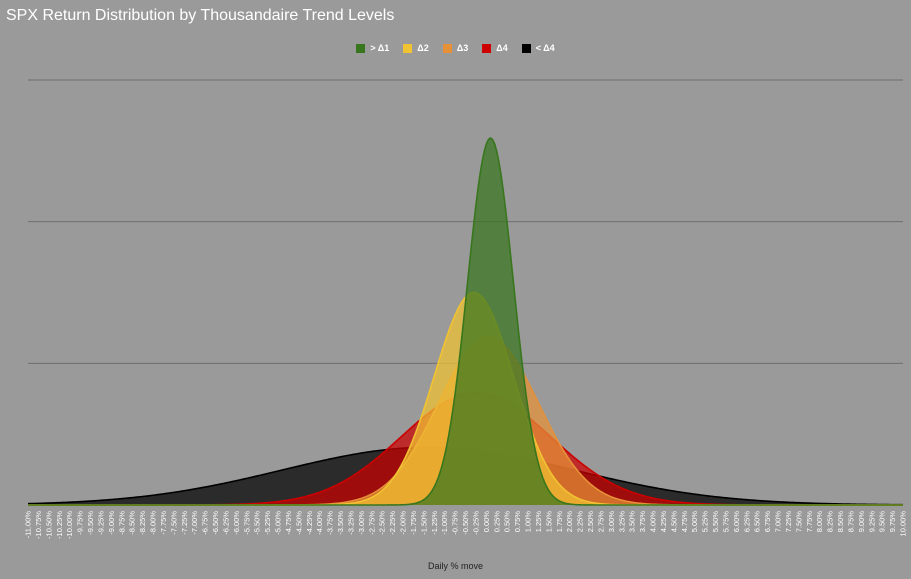 The height and width of the screenshot is (579, 911). I want to click on x-tick-label: 5.00%, so click(694, 522).